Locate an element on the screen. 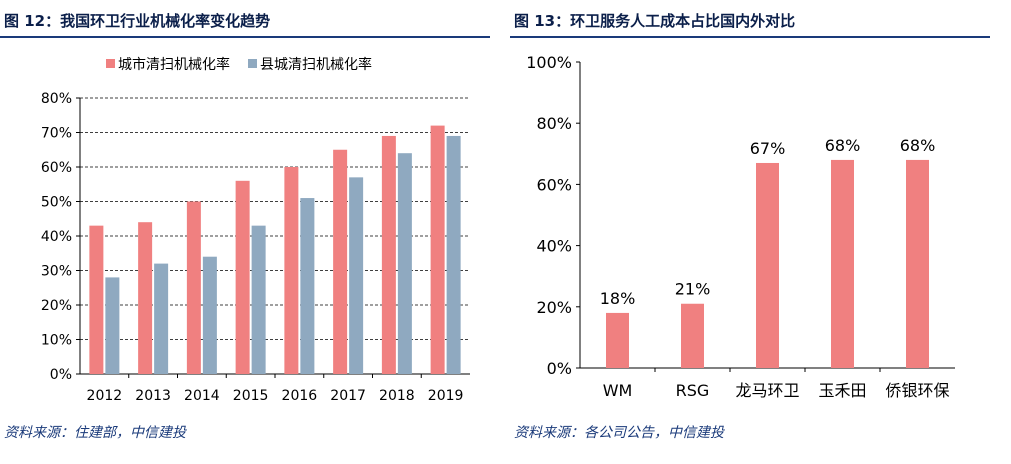 The width and height of the screenshot is (1011, 464). x-tick-label: 2014 is located at coordinates (202, 396).